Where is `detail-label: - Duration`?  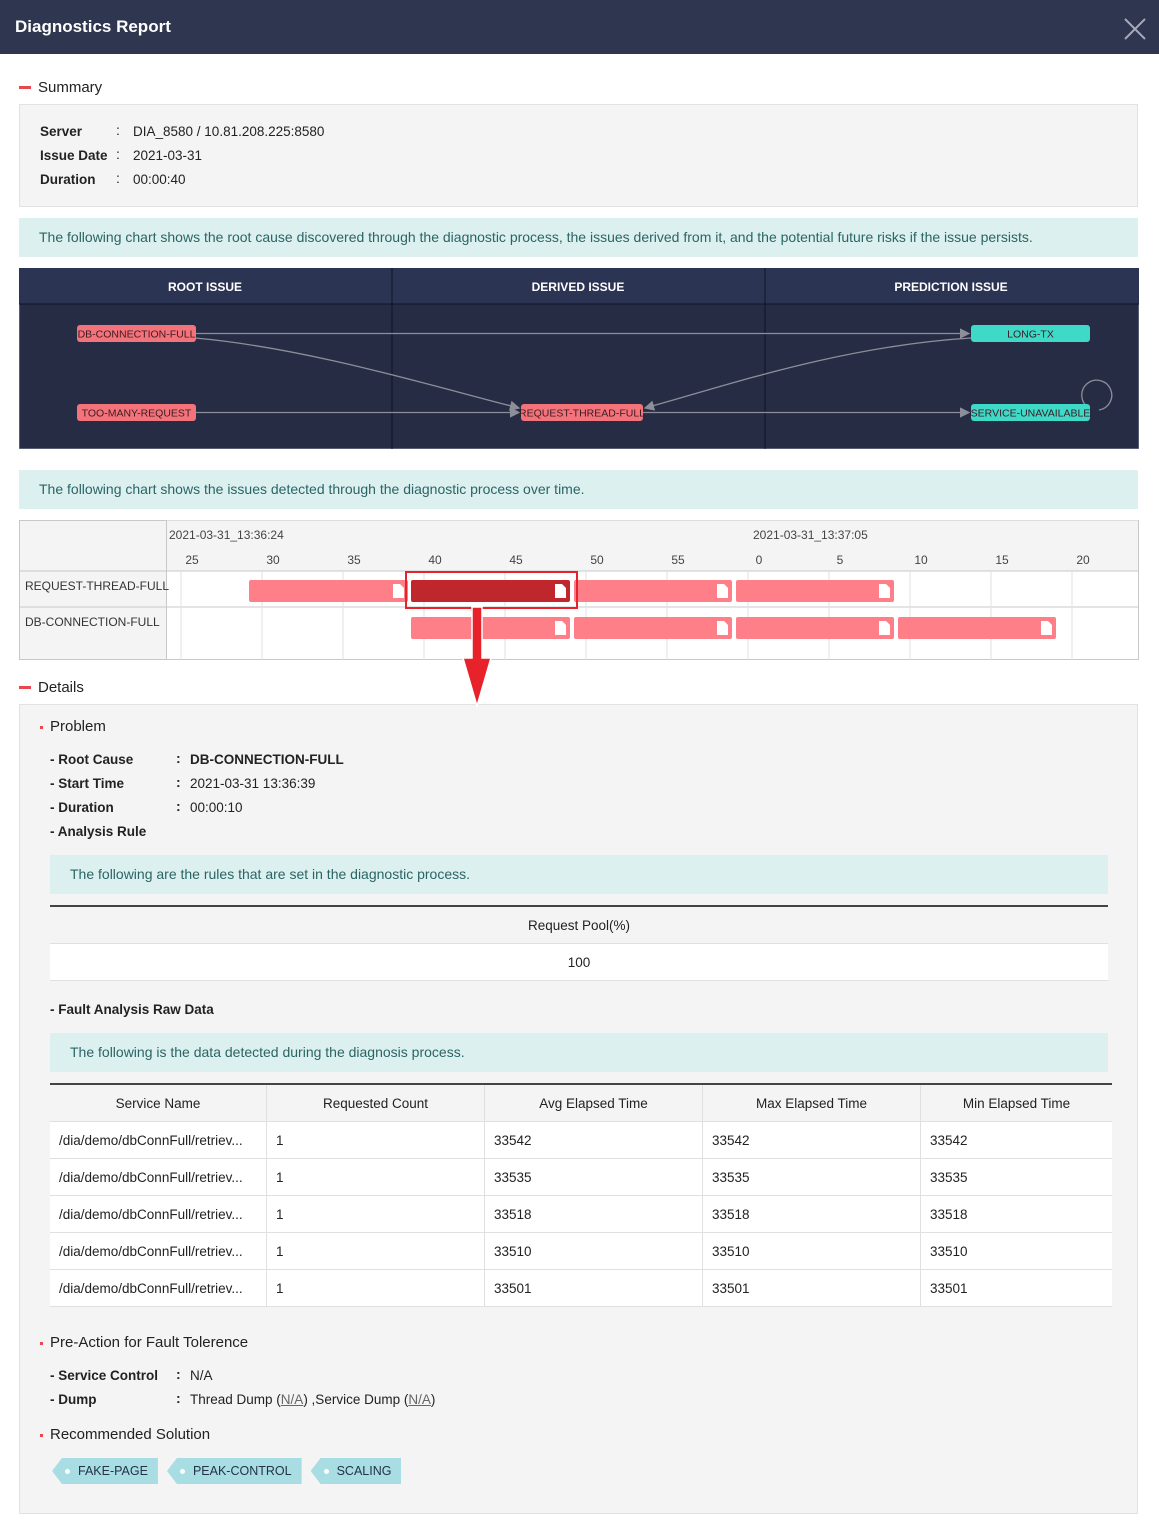
detail-label: - Duration is located at coordinates (82, 807).